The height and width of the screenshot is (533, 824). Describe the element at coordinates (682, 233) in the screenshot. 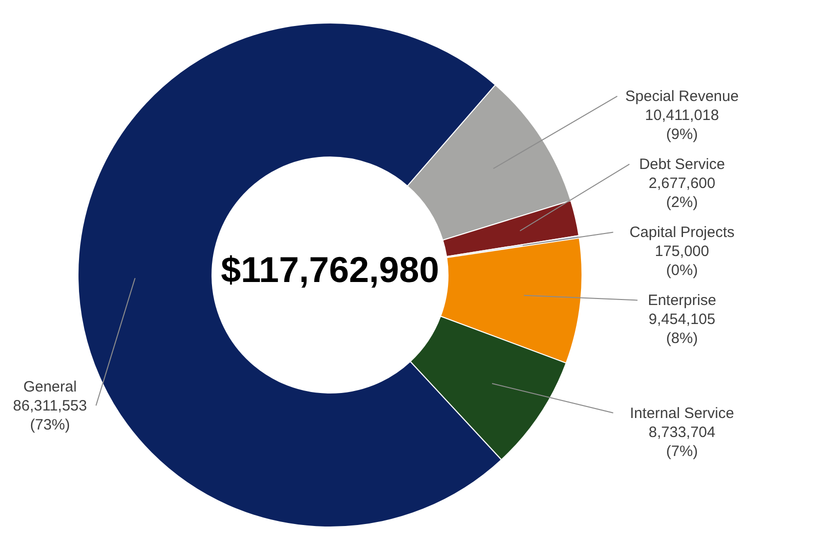

I see `slice-label: Capital Projects` at that location.